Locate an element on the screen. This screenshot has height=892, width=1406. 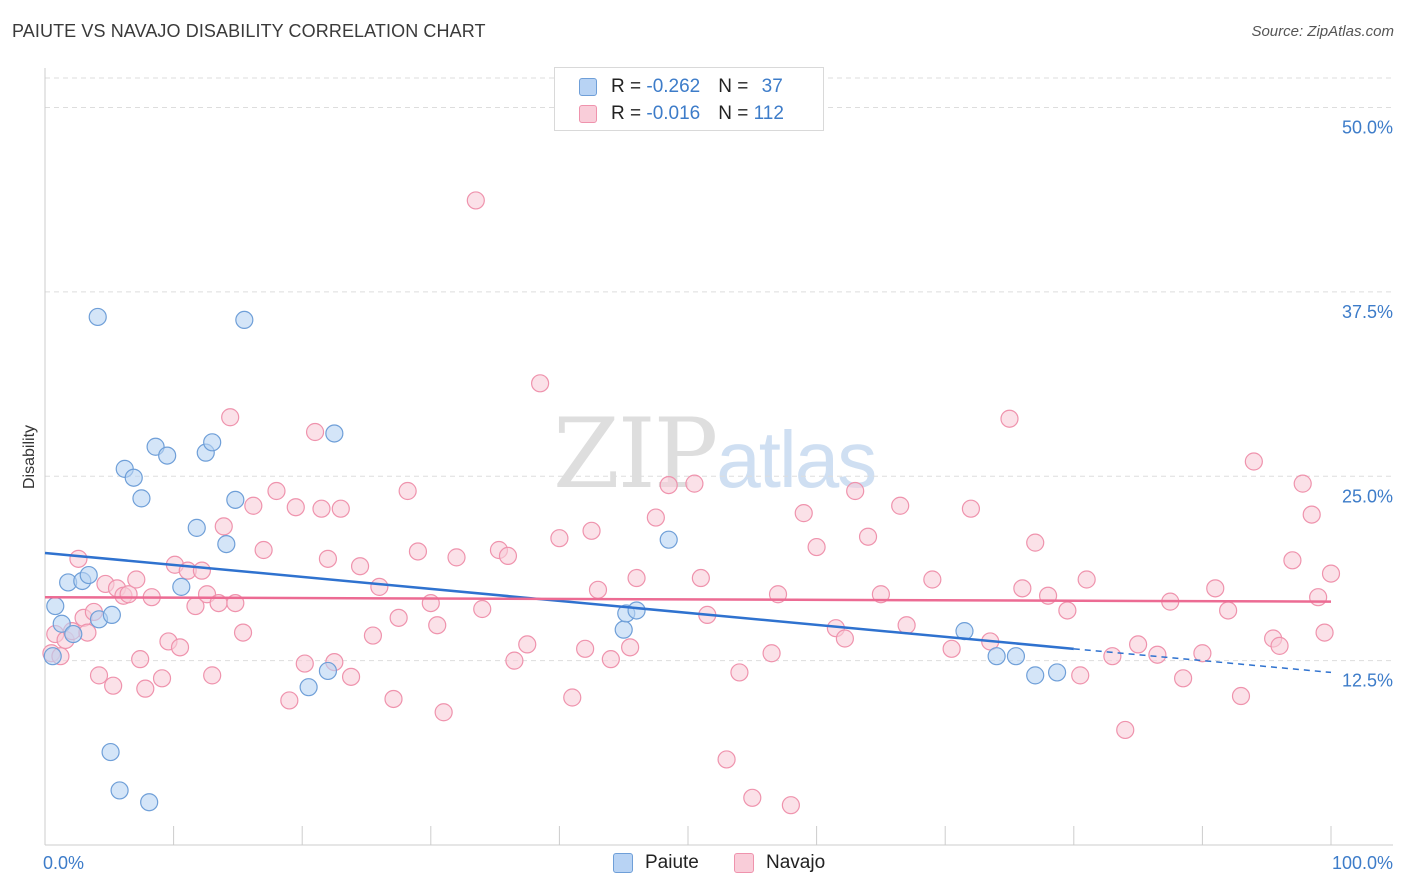
legend-row-paiute: R = -0.262 N = 37 is located at coordinates (681, 87).